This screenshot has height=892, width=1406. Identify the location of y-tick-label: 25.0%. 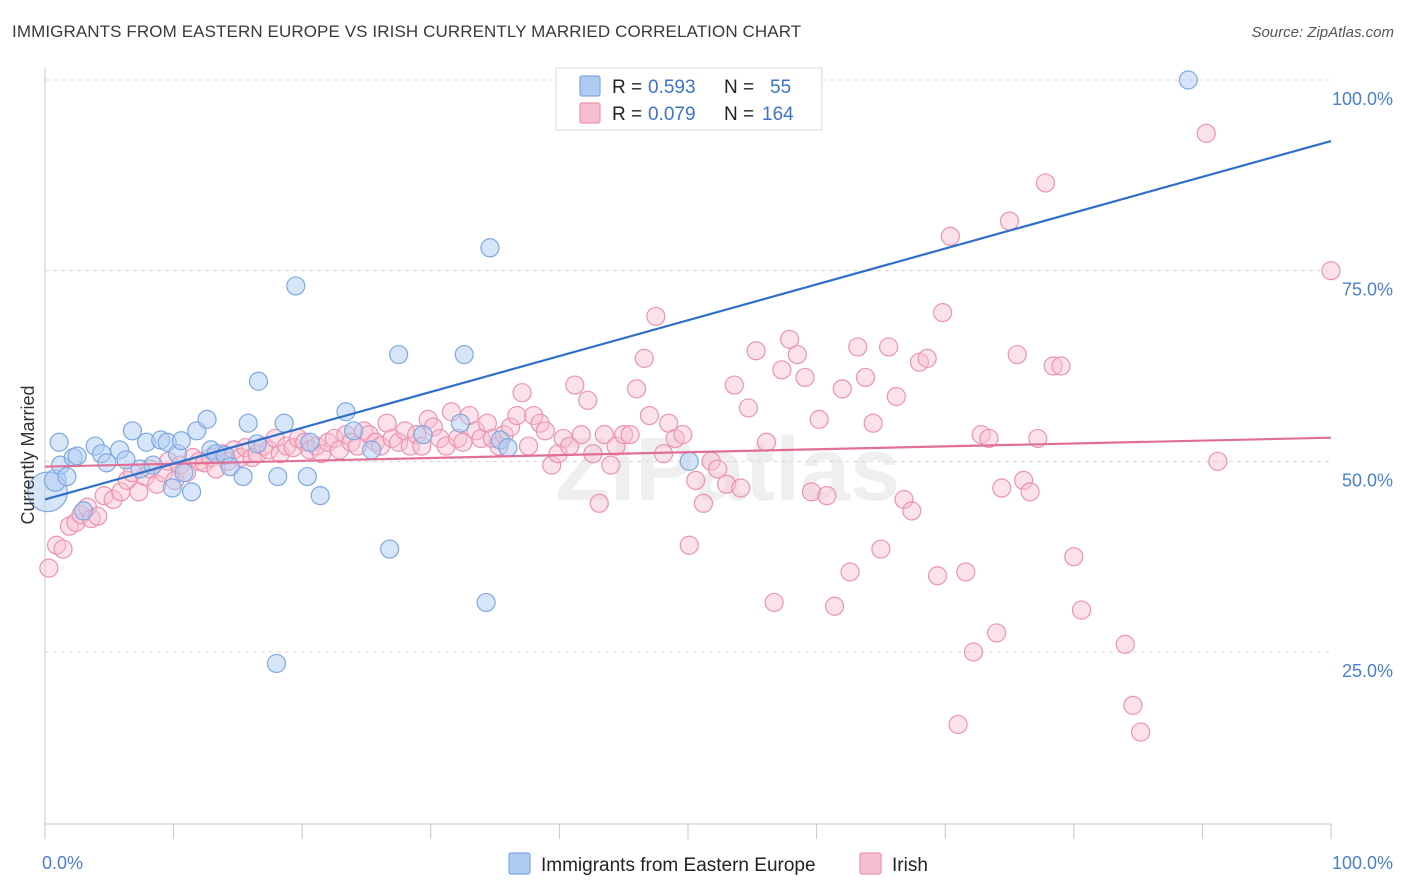
(1367, 671).